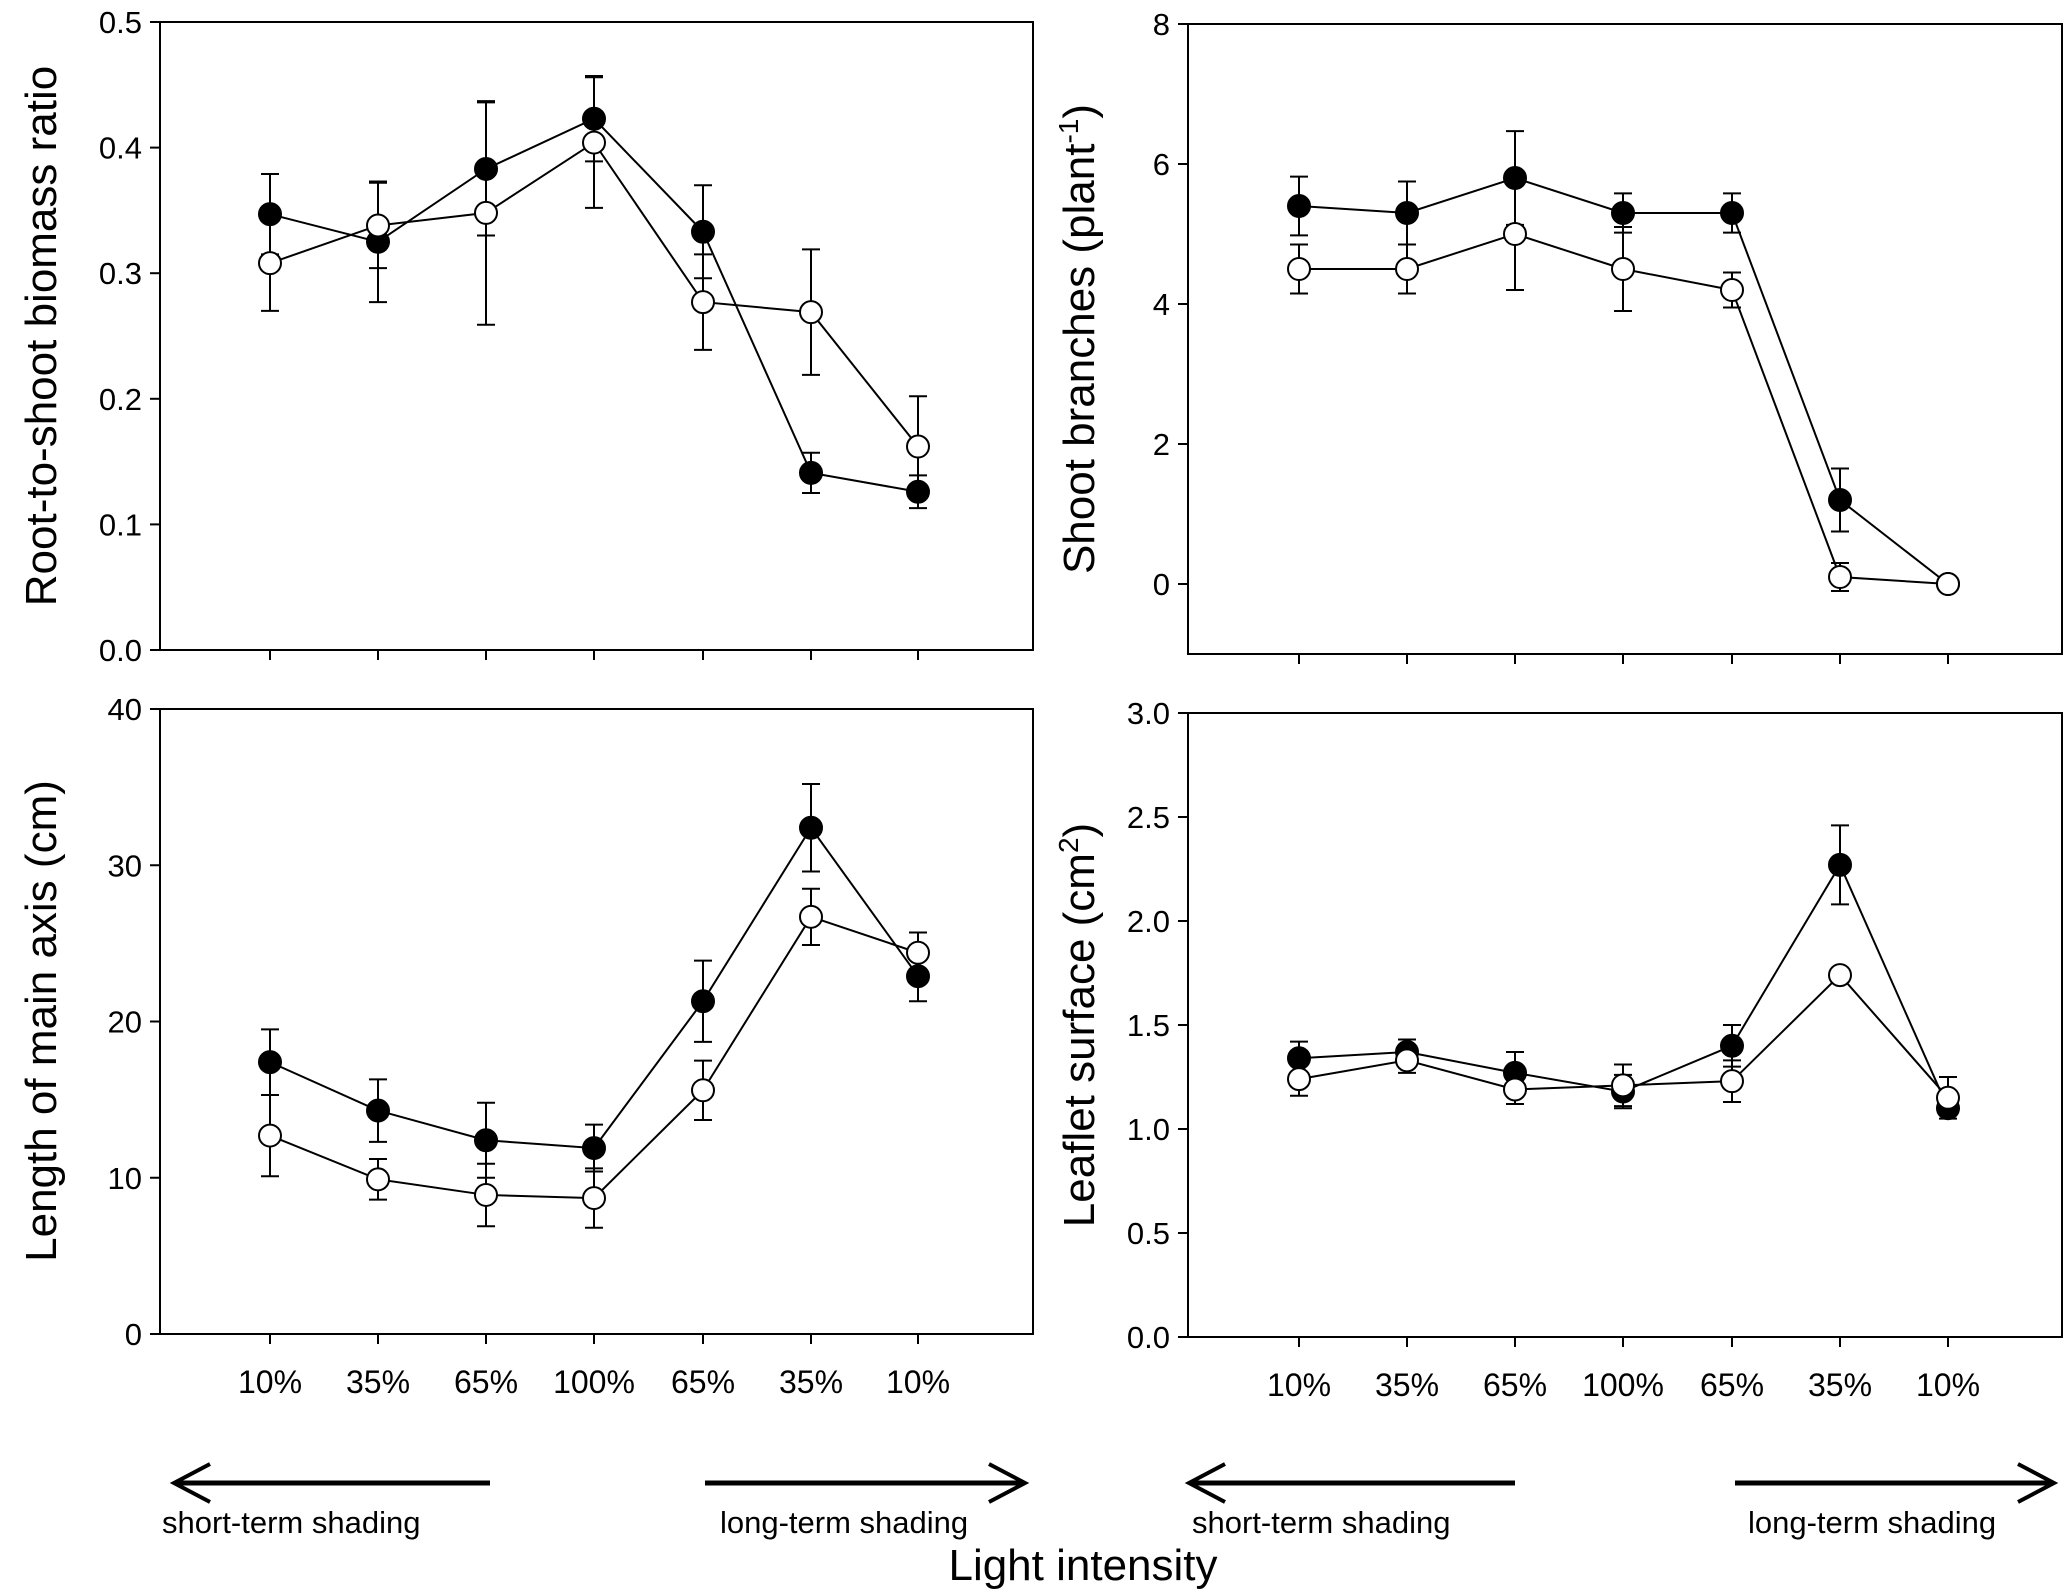 The width and height of the screenshot is (2067, 1595). Describe the element at coordinates (41, 336) in the screenshot. I see `y-axis-title: Root-to-shoot biomass ratio` at that location.